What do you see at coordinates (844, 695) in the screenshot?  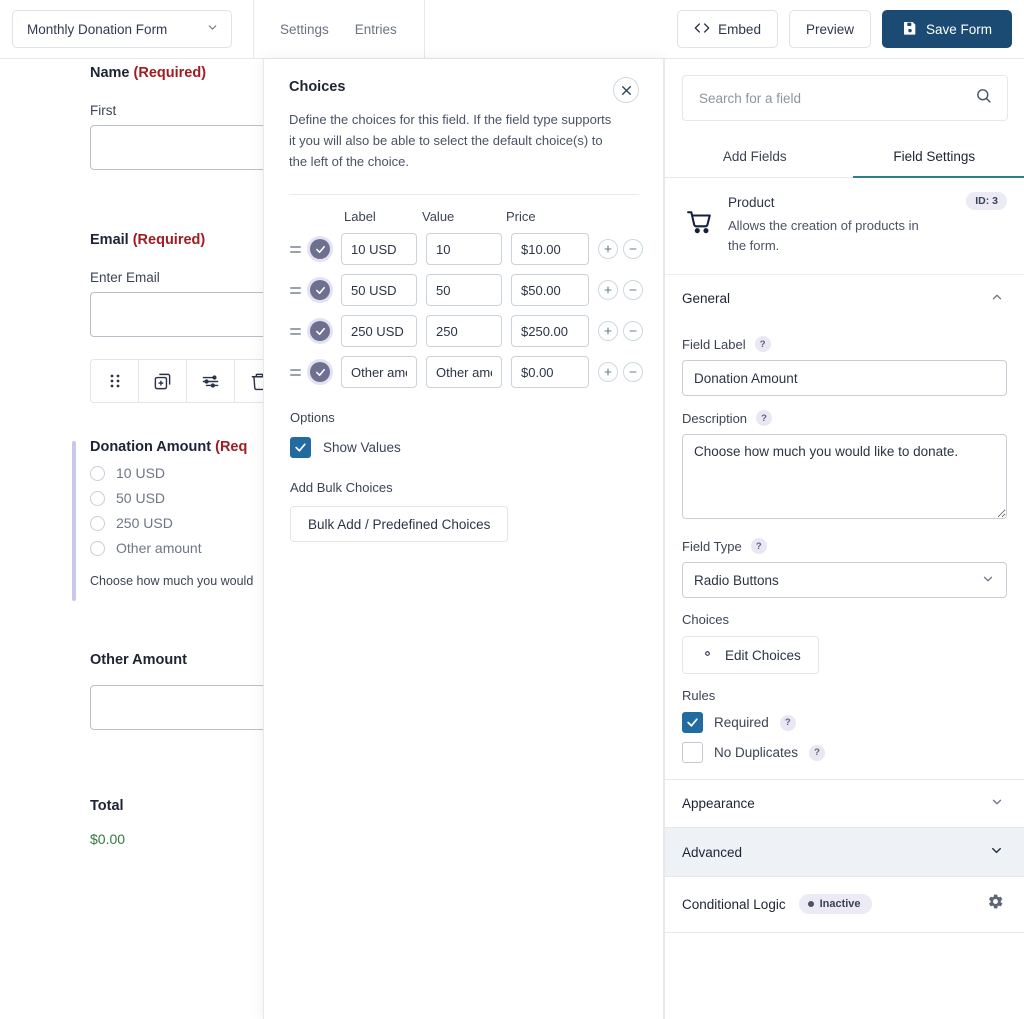 I see `rules-row: Rules` at bounding box center [844, 695].